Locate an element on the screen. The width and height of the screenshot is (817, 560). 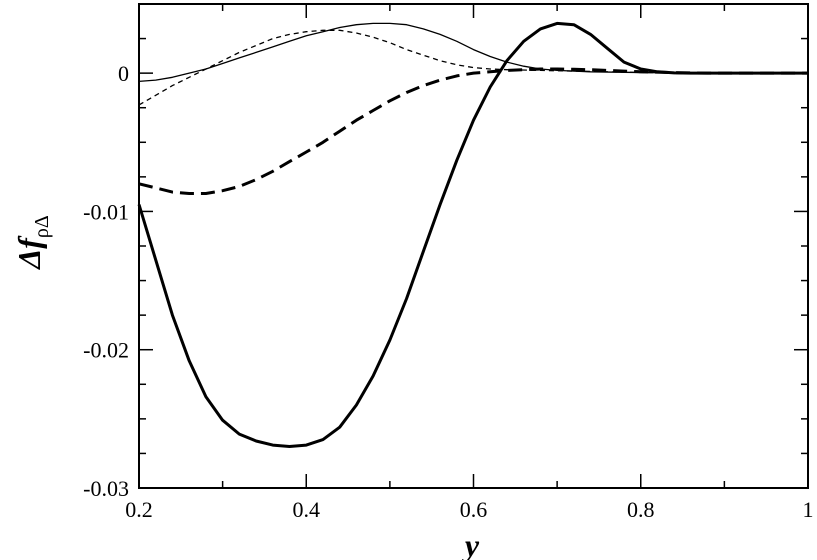
y-tick-labels: -0.03 -0.02 -0.01 0 is located at coordinates (106, 281).